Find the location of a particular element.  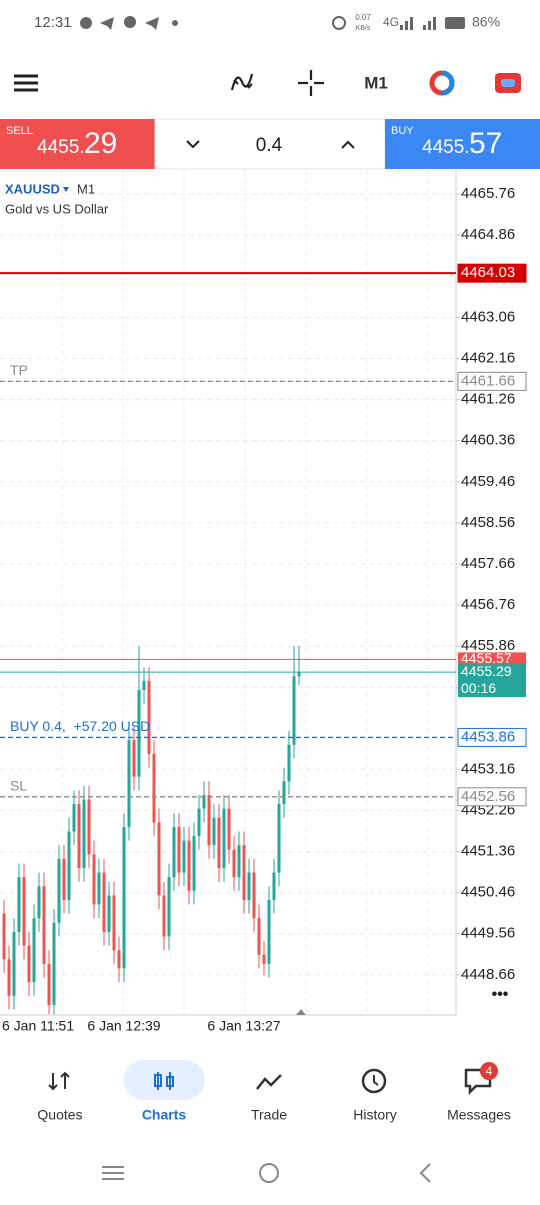

nav-label: Trade is located at coordinates (269, 1115).